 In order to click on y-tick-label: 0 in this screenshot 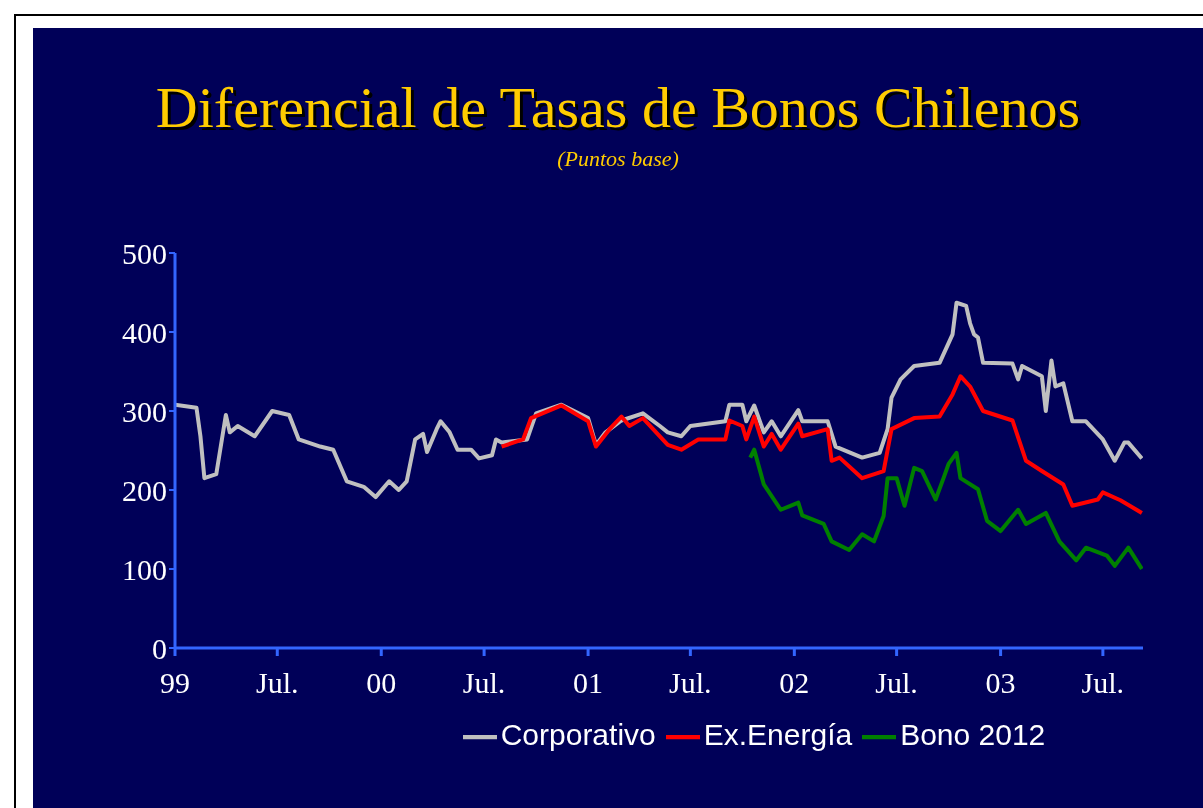, I will do `click(159, 648)`.